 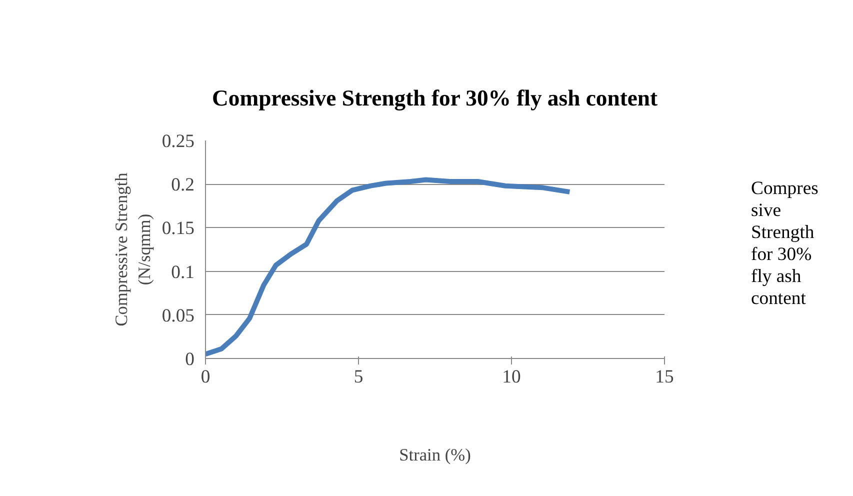 What do you see at coordinates (183, 185) in the screenshot?
I see `y-tick-label: 0.2` at bounding box center [183, 185].